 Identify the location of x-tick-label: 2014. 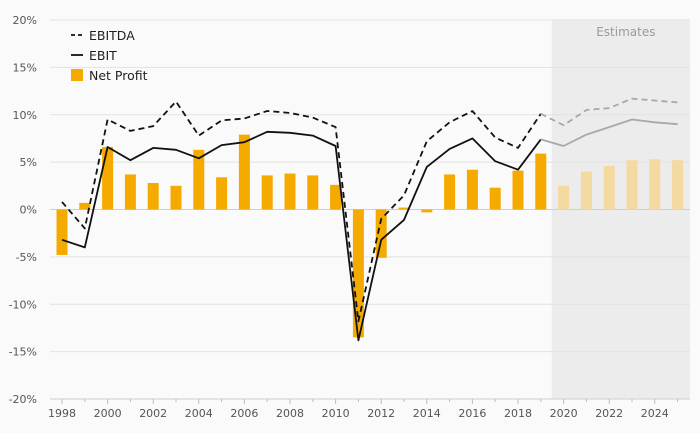
(427, 413).